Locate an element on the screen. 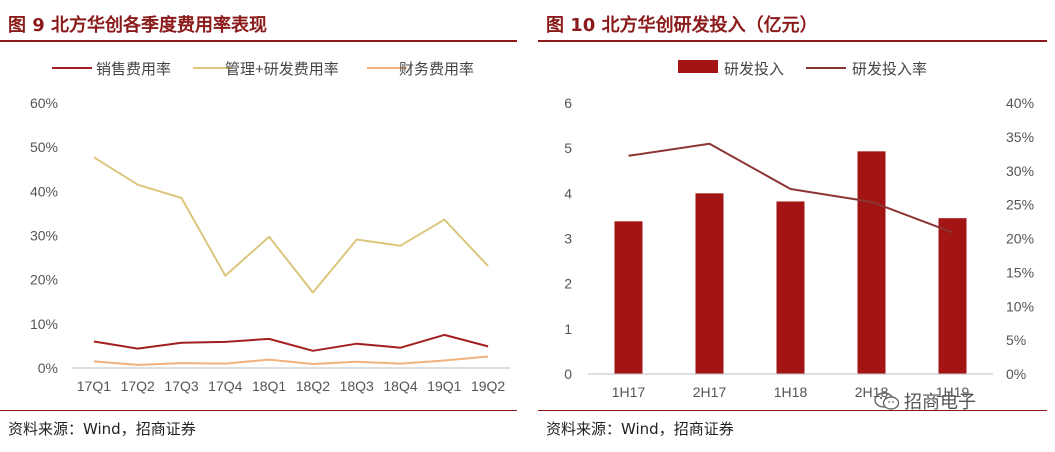 The width and height of the screenshot is (1055, 452). y-right-tick-label: 40% is located at coordinates (1020, 103).